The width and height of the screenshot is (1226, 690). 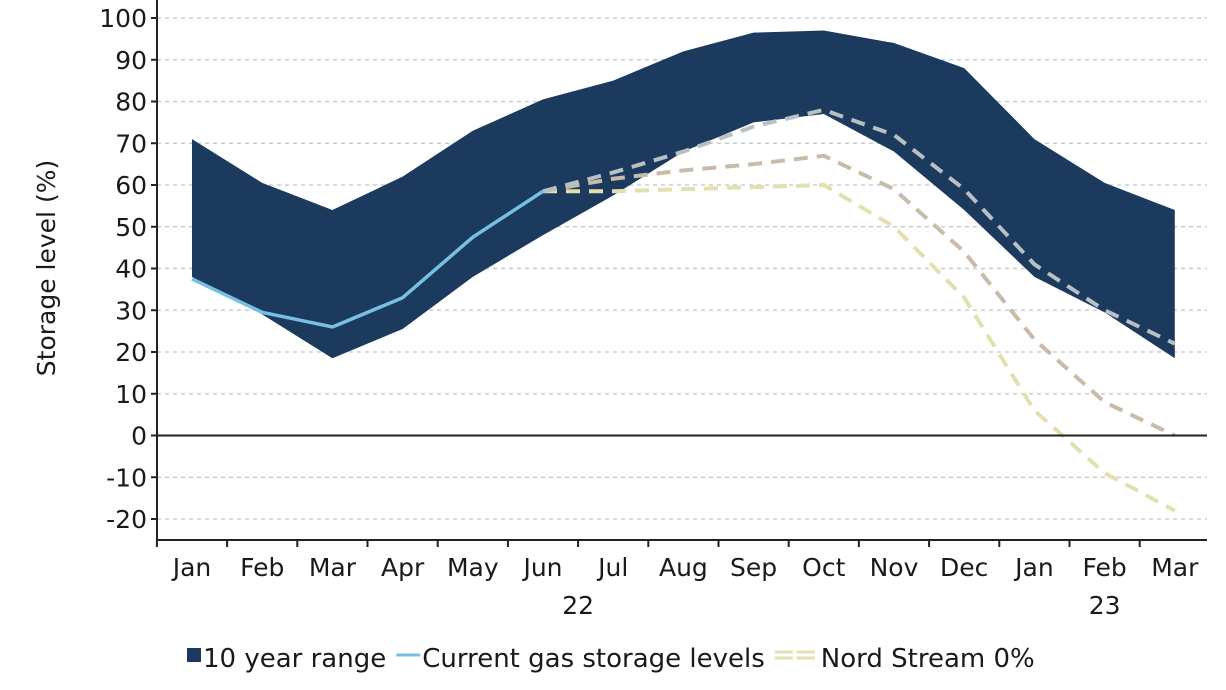 What do you see at coordinates (126, 519) in the screenshot?
I see `y-tick-label: -20` at bounding box center [126, 519].